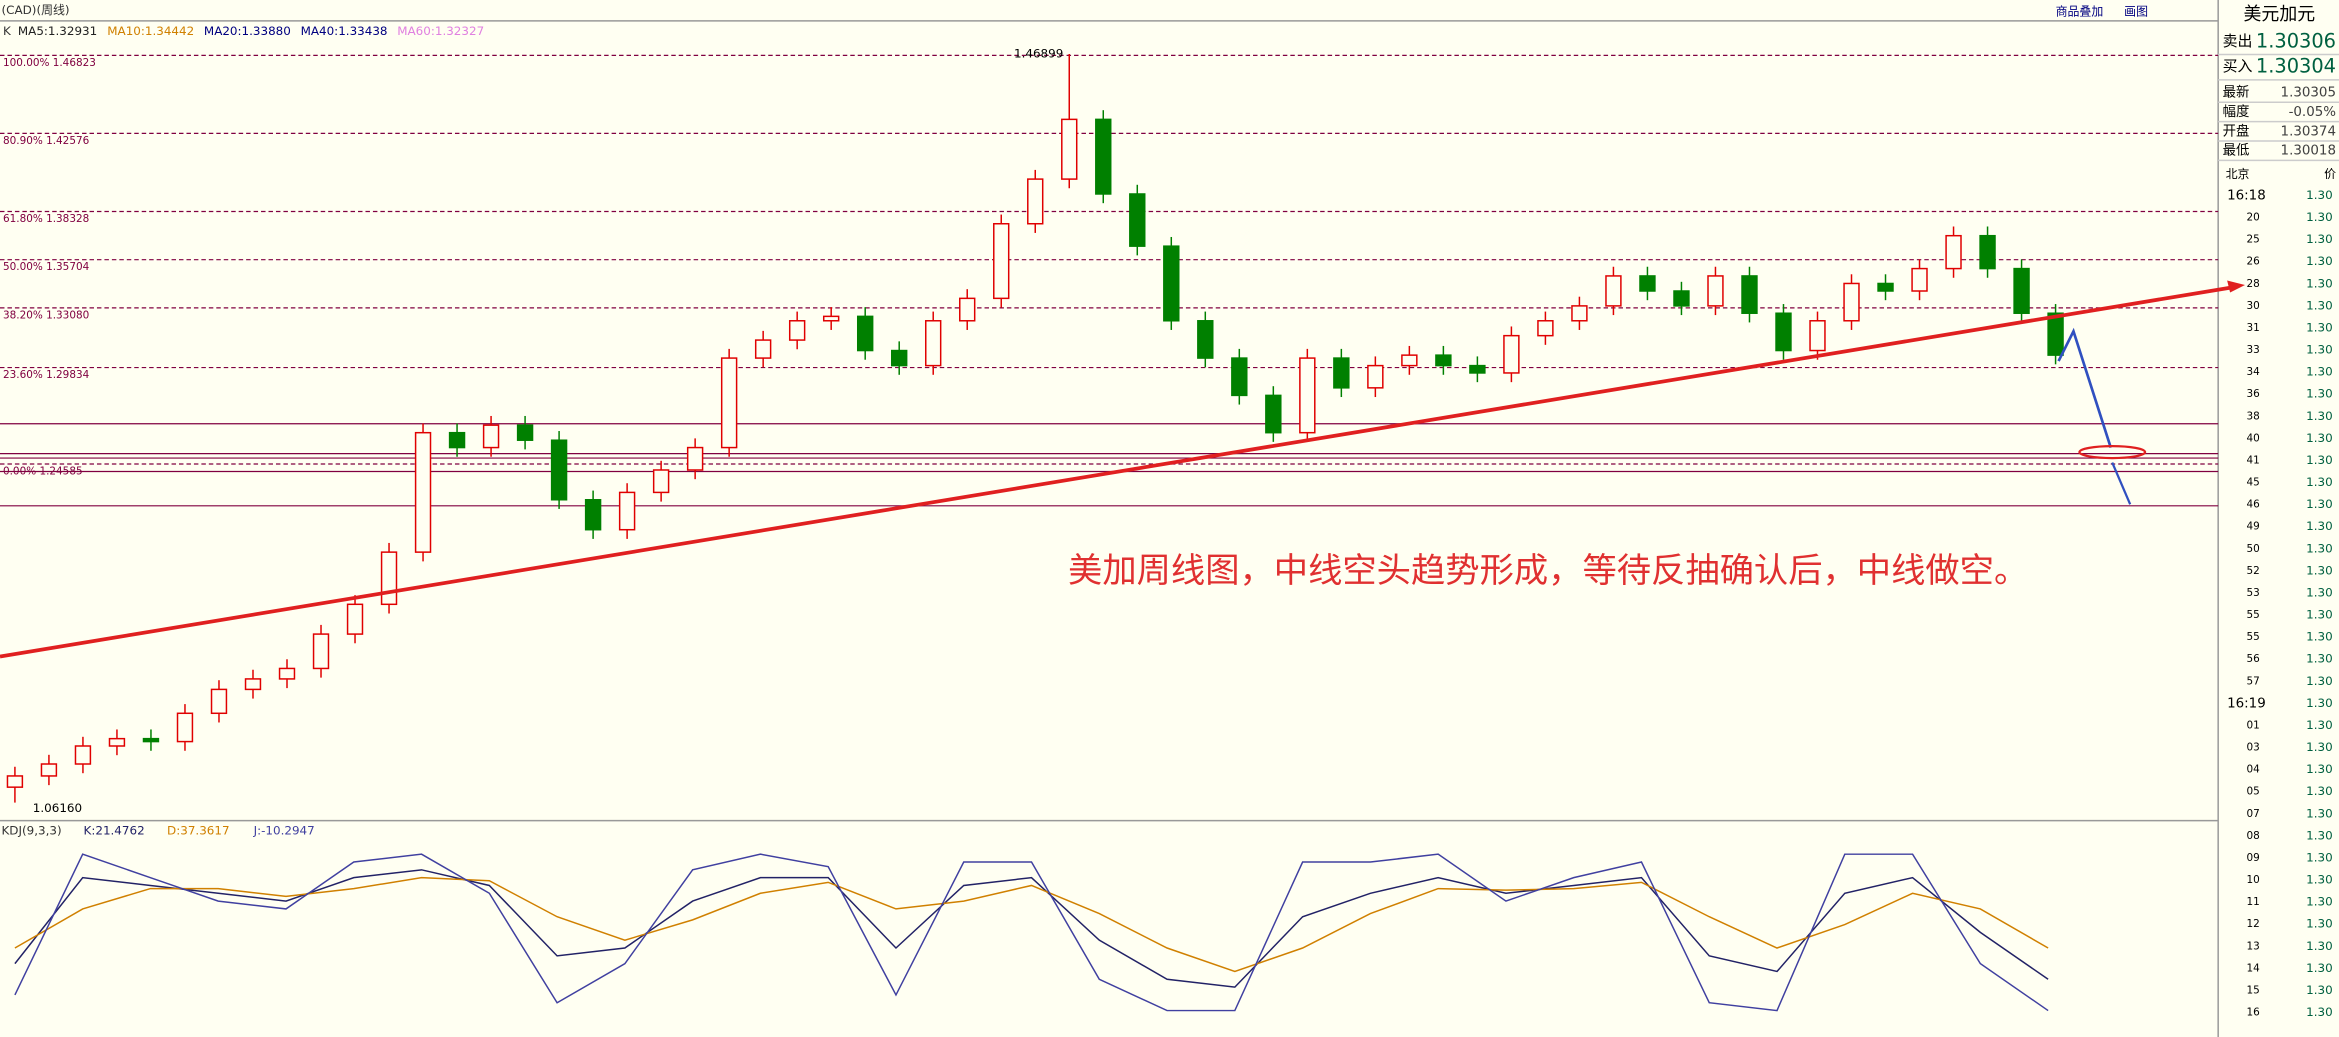 The height and width of the screenshot is (1037, 2339). What do you see at coordinates (2246, 703) in the screenshot?
I see `tick-time: 16:19` at bounding box center [2246, 703].